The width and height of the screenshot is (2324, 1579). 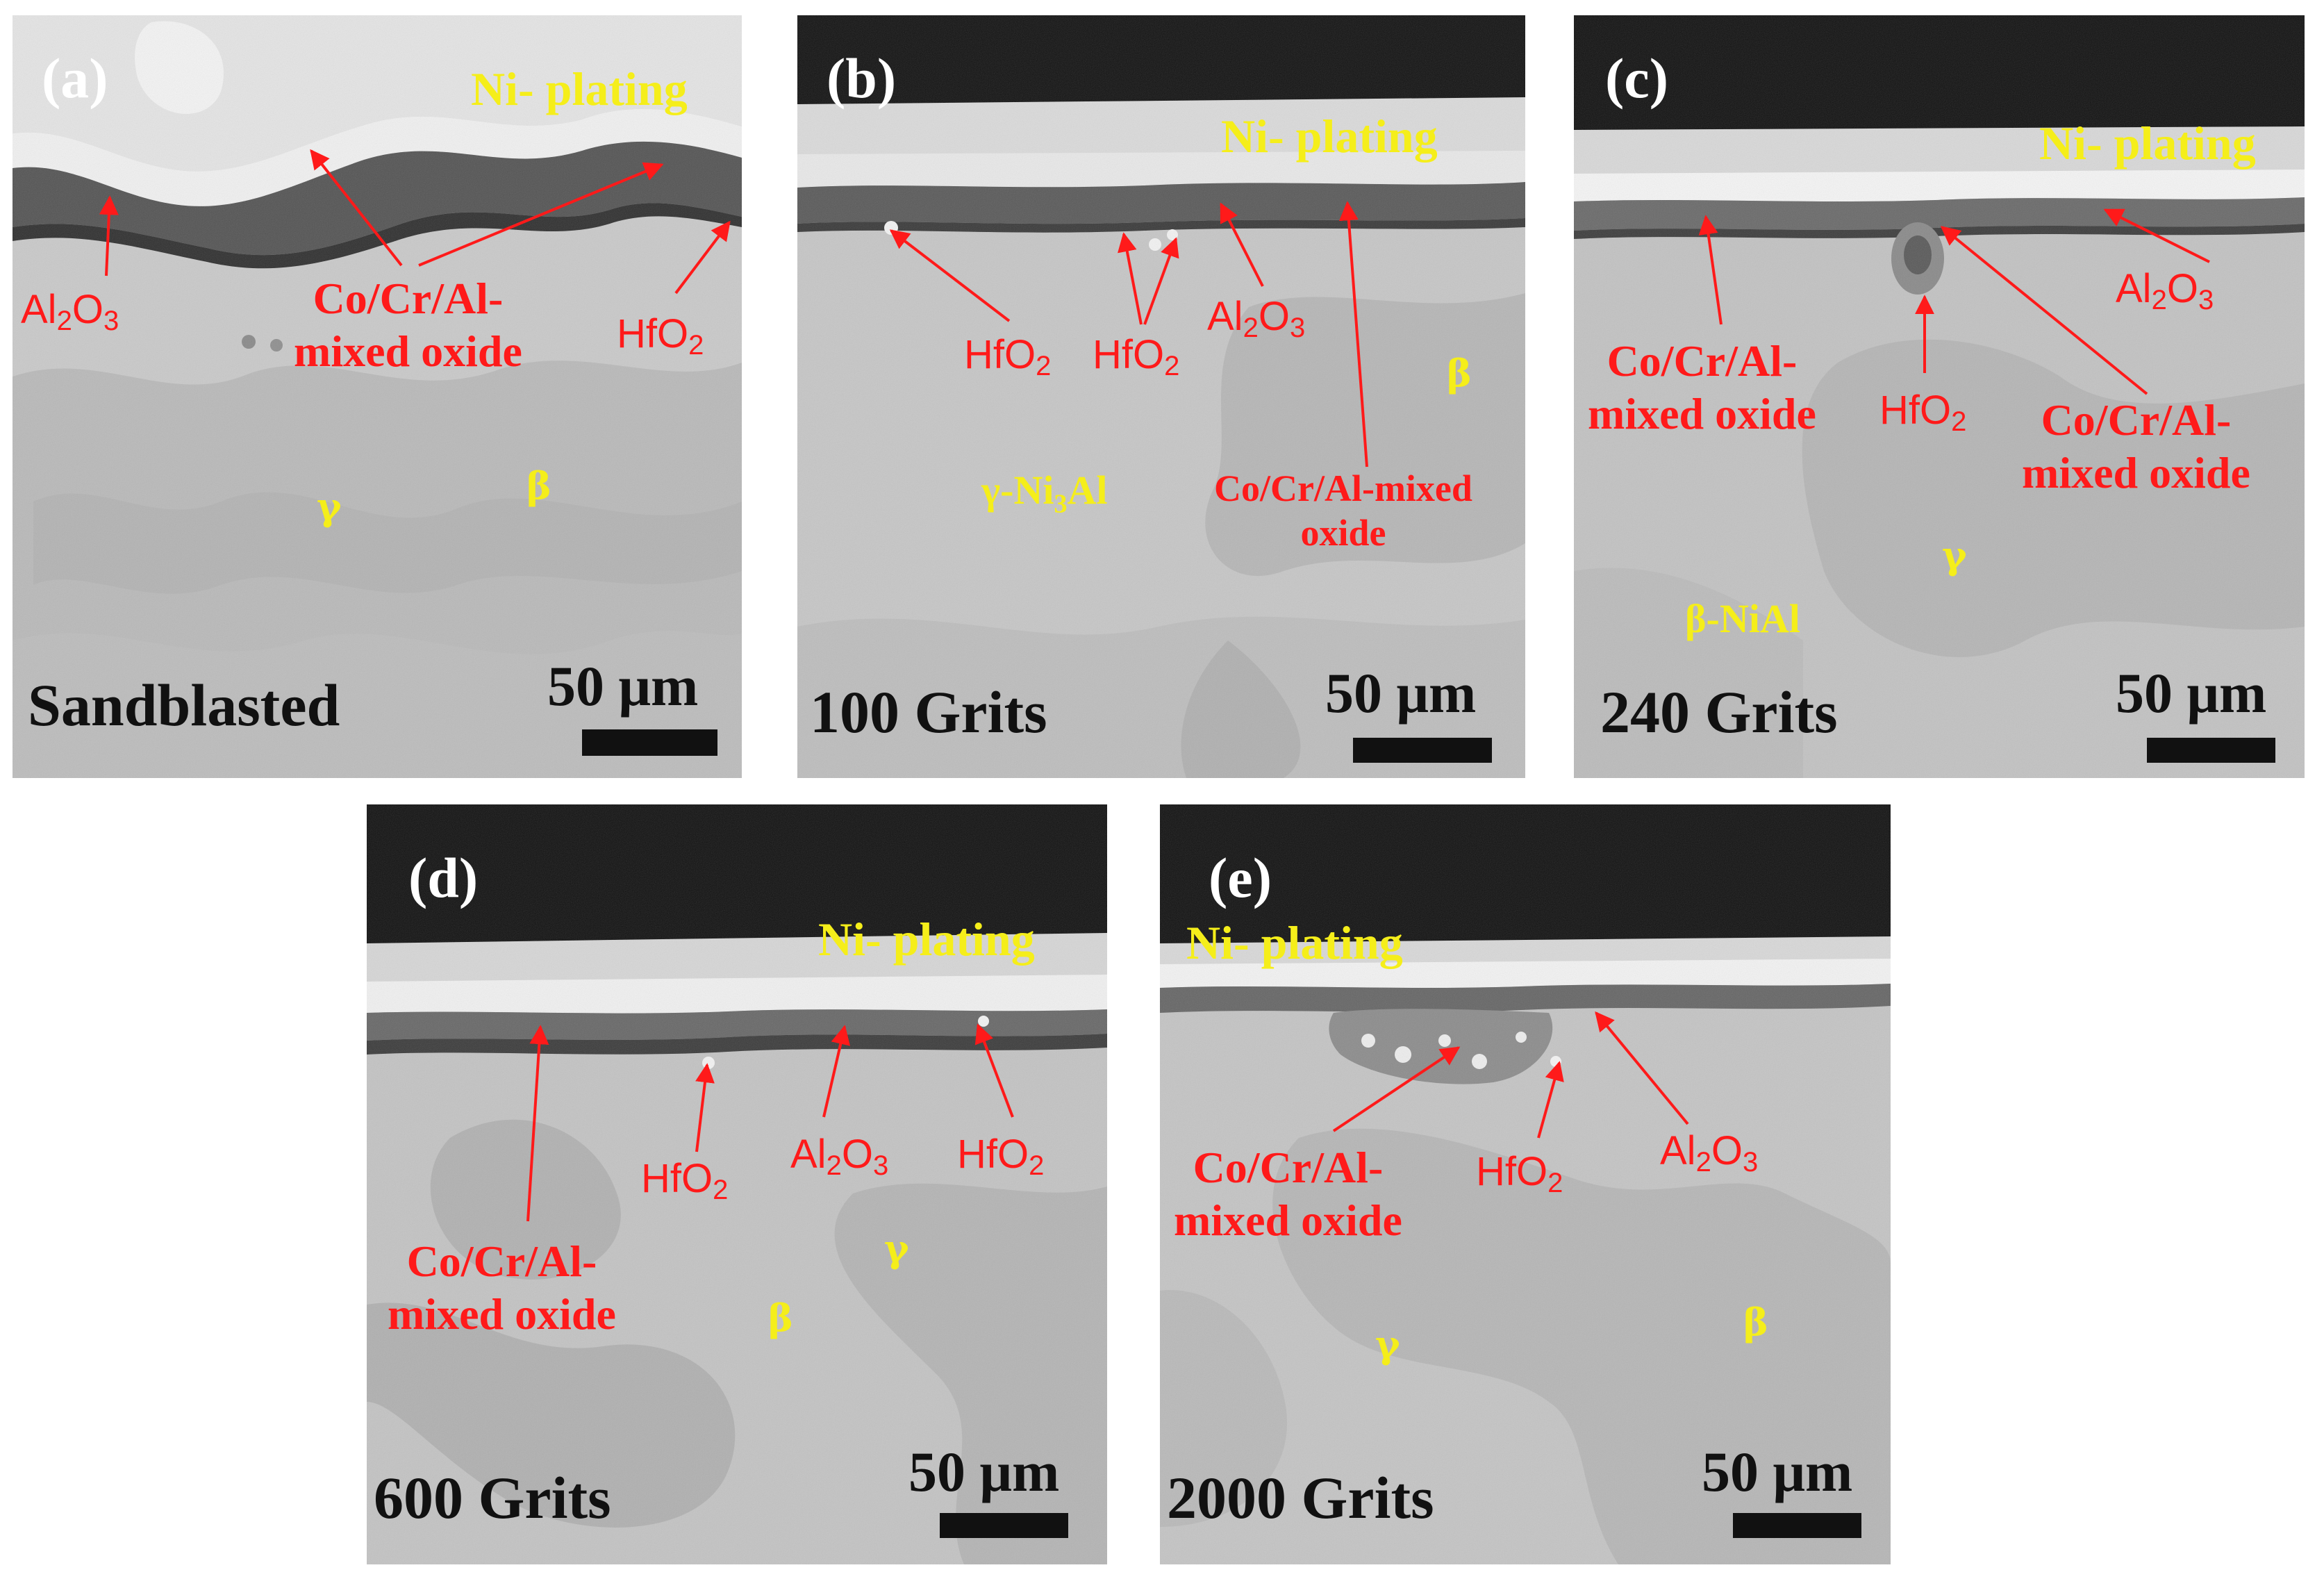 I want to click on condition-label: 600 Grits, so click(x=492, y=1498).